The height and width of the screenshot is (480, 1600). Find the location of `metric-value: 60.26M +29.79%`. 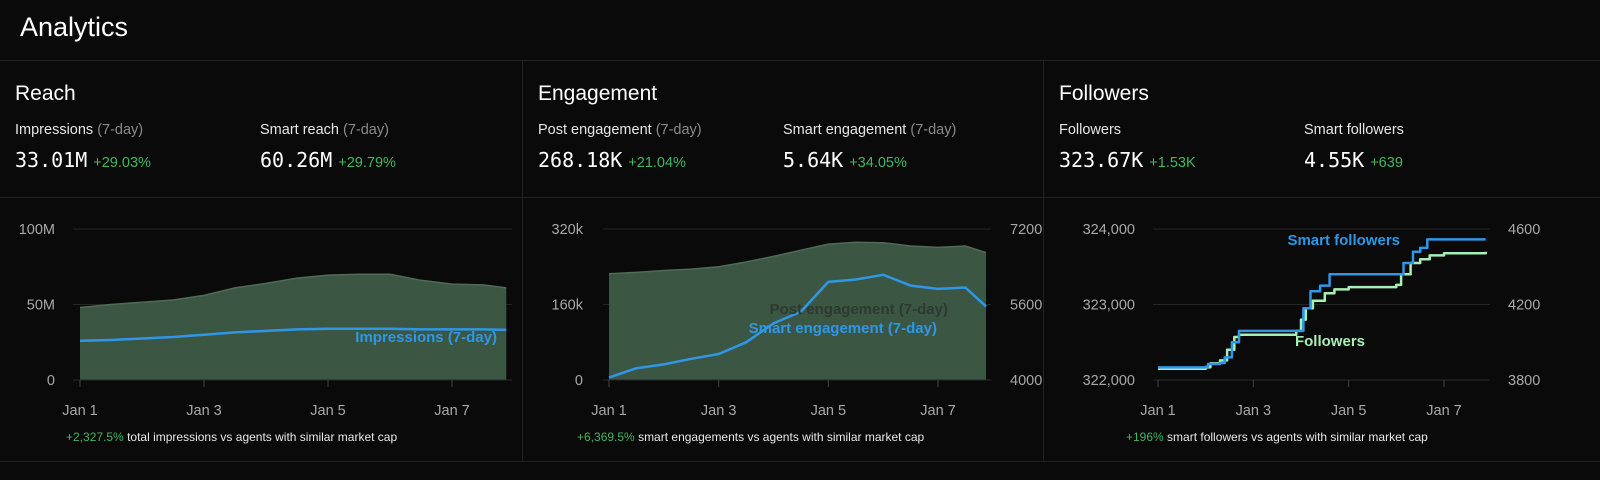

metric-value: 60.26M +29.79% is located at coordinates (328, 160).